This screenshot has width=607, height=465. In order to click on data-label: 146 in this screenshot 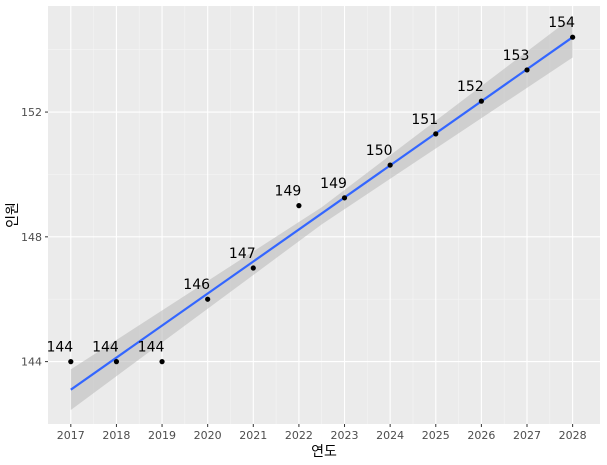, I will do `click(196, 285)`.